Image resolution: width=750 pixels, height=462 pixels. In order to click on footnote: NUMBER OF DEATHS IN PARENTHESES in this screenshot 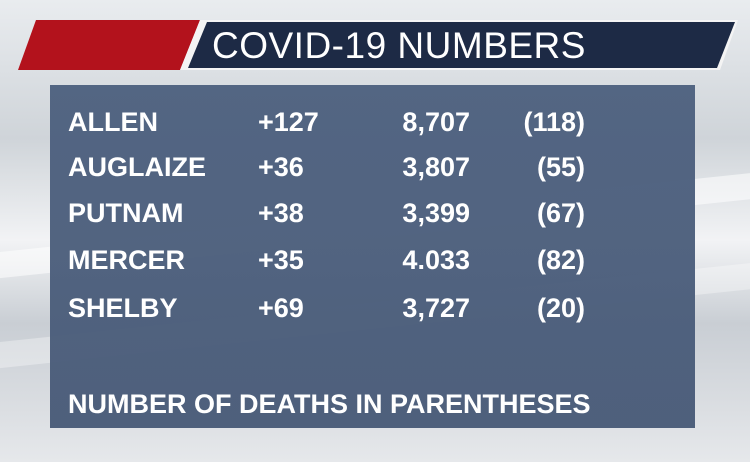, I will do `click(329, 404)`.